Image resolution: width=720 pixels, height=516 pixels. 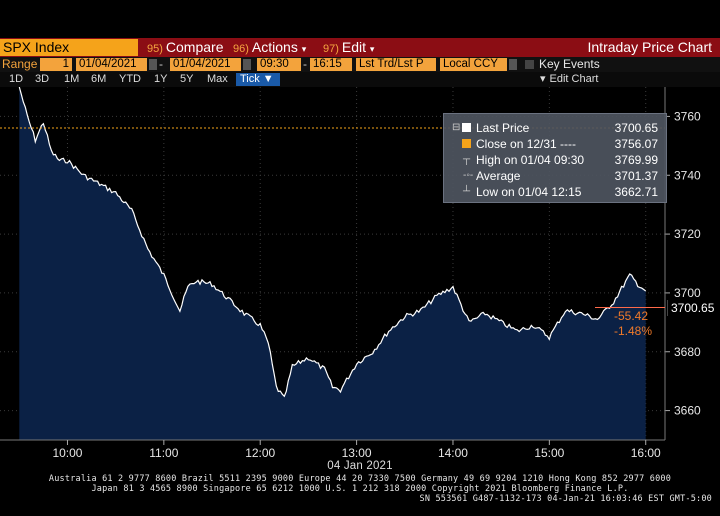 What do you see at coordinates (331, 49) in the screenshot?
I see `edit-number: 97)` at bounding box center [331, 49].